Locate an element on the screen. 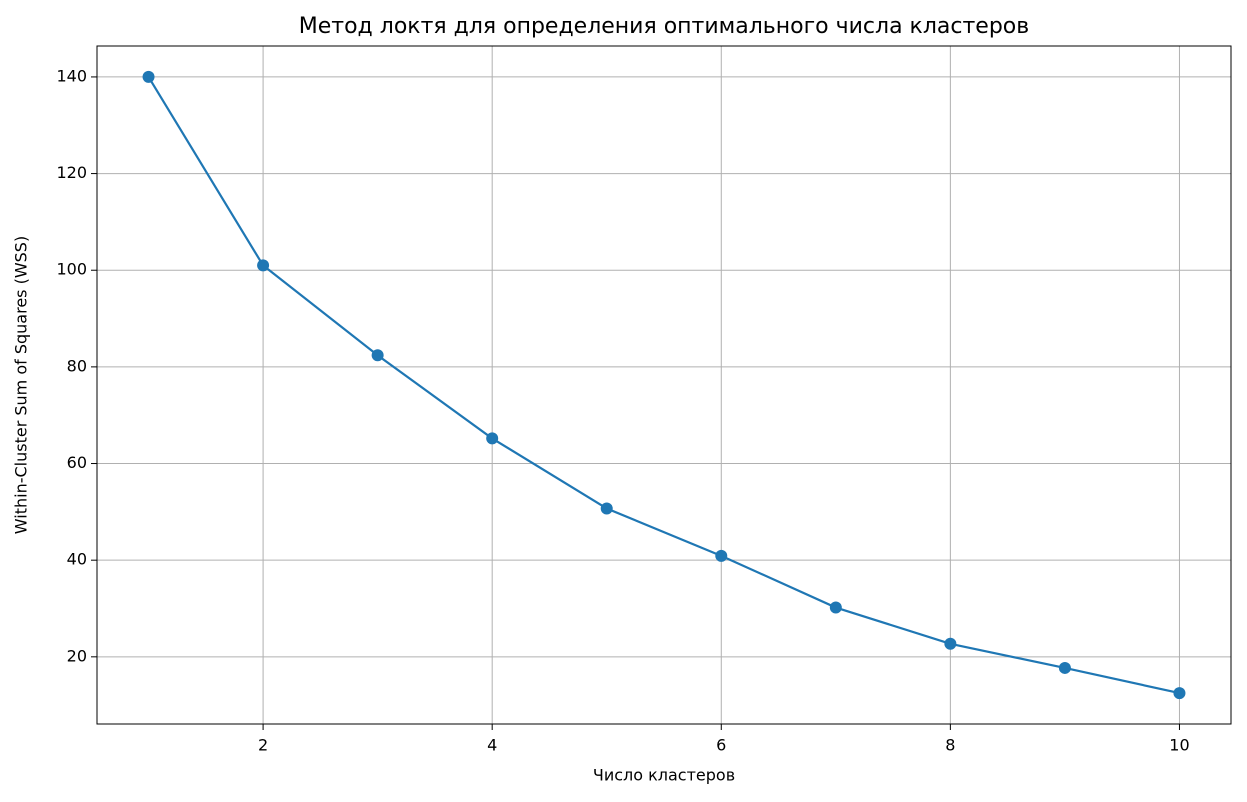 This screenshot has width=1247, height=802. y-tick-label: 40 is located at coordinates (77, 559).